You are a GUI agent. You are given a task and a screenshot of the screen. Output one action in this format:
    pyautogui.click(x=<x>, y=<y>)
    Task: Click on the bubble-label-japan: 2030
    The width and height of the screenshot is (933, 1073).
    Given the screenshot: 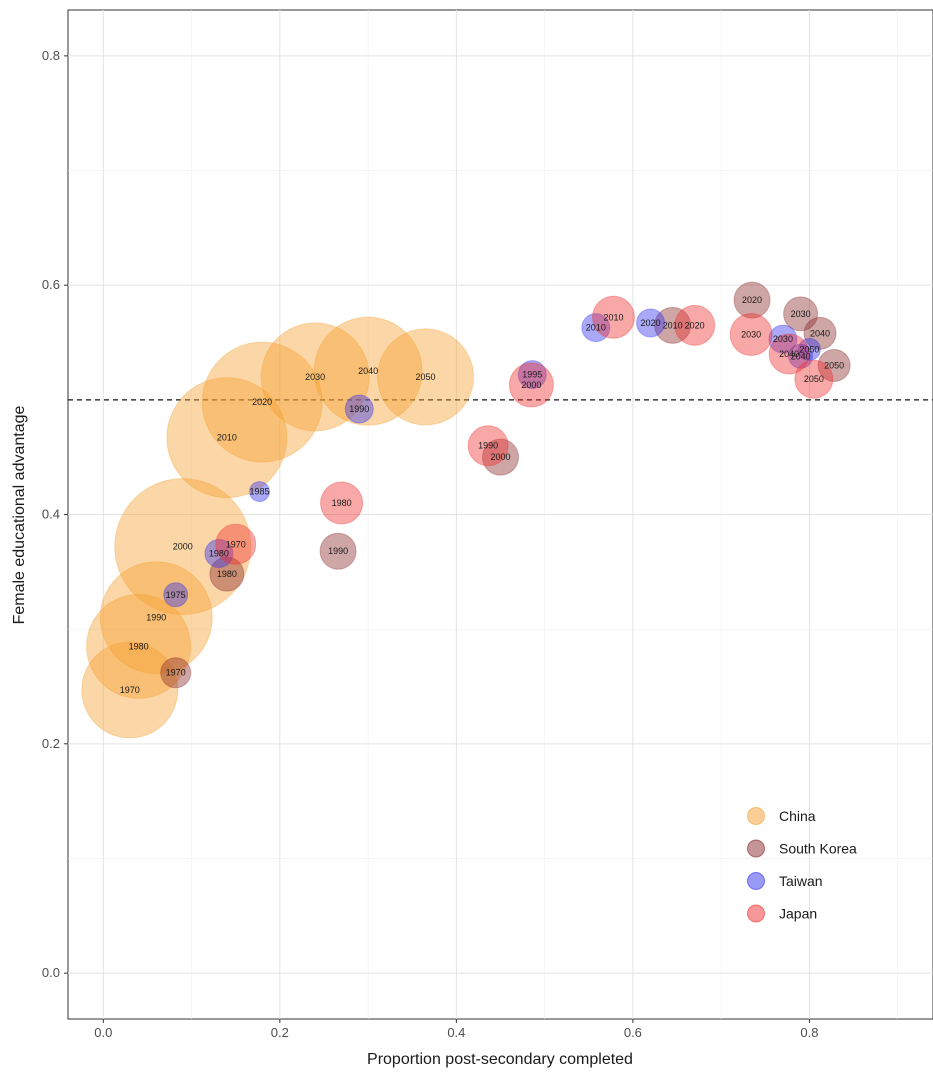 What is the action you would take?
    pyautogui.click(x=751, y=334)
    